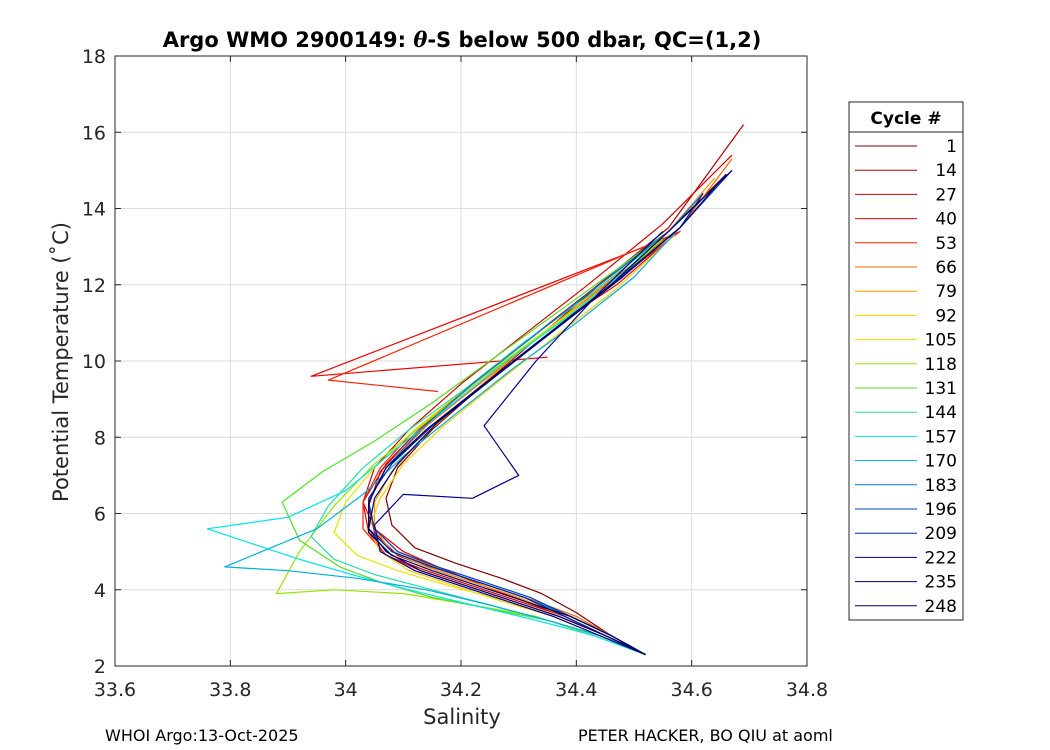 This screenshot has width=1050, height=750. What do you see at coordinates (941, 486) in the screenshot?
I see `legend-label-cycle-183: 183` at bounding box center [941, 486].